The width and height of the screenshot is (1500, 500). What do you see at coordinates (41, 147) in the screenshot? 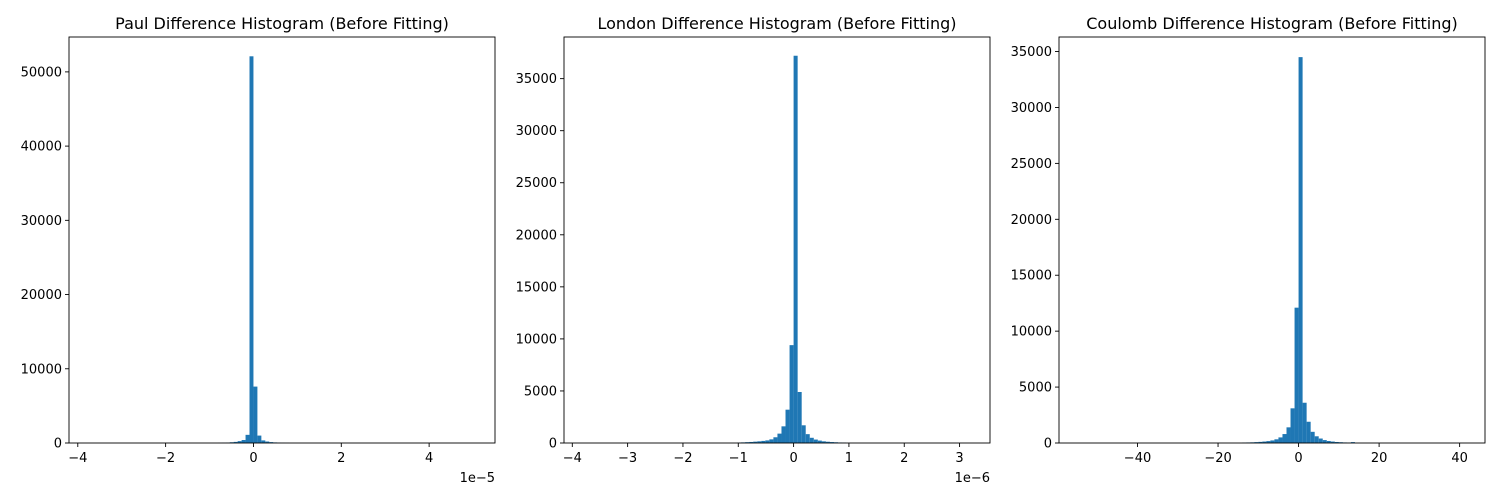
I see `y-tick-label: 40000` at bounding box center [41, 147].